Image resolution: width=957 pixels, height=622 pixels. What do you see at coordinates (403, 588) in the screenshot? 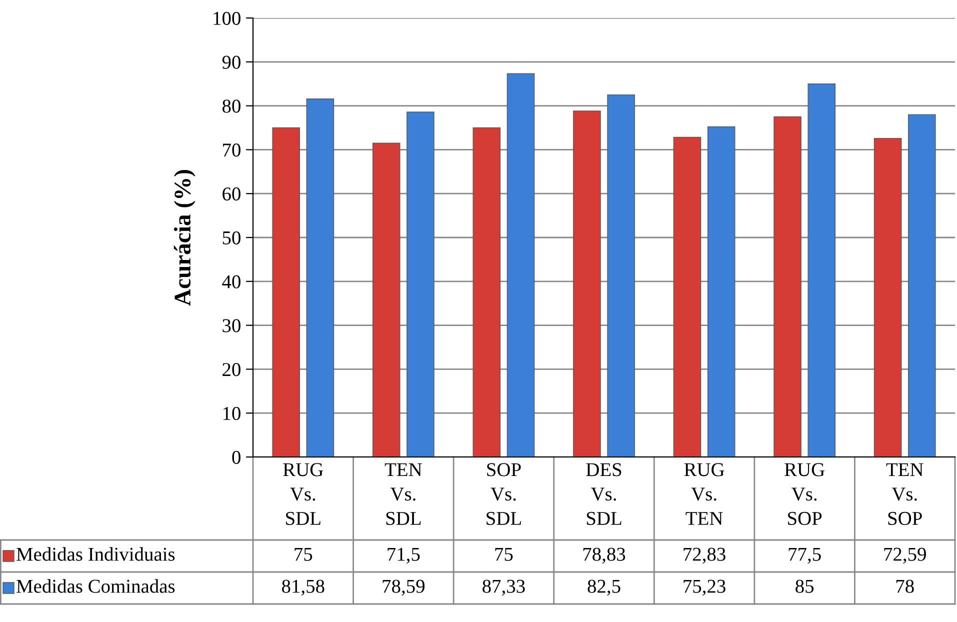
I see `data-label: 78,59` at bounding box center [403, 588].